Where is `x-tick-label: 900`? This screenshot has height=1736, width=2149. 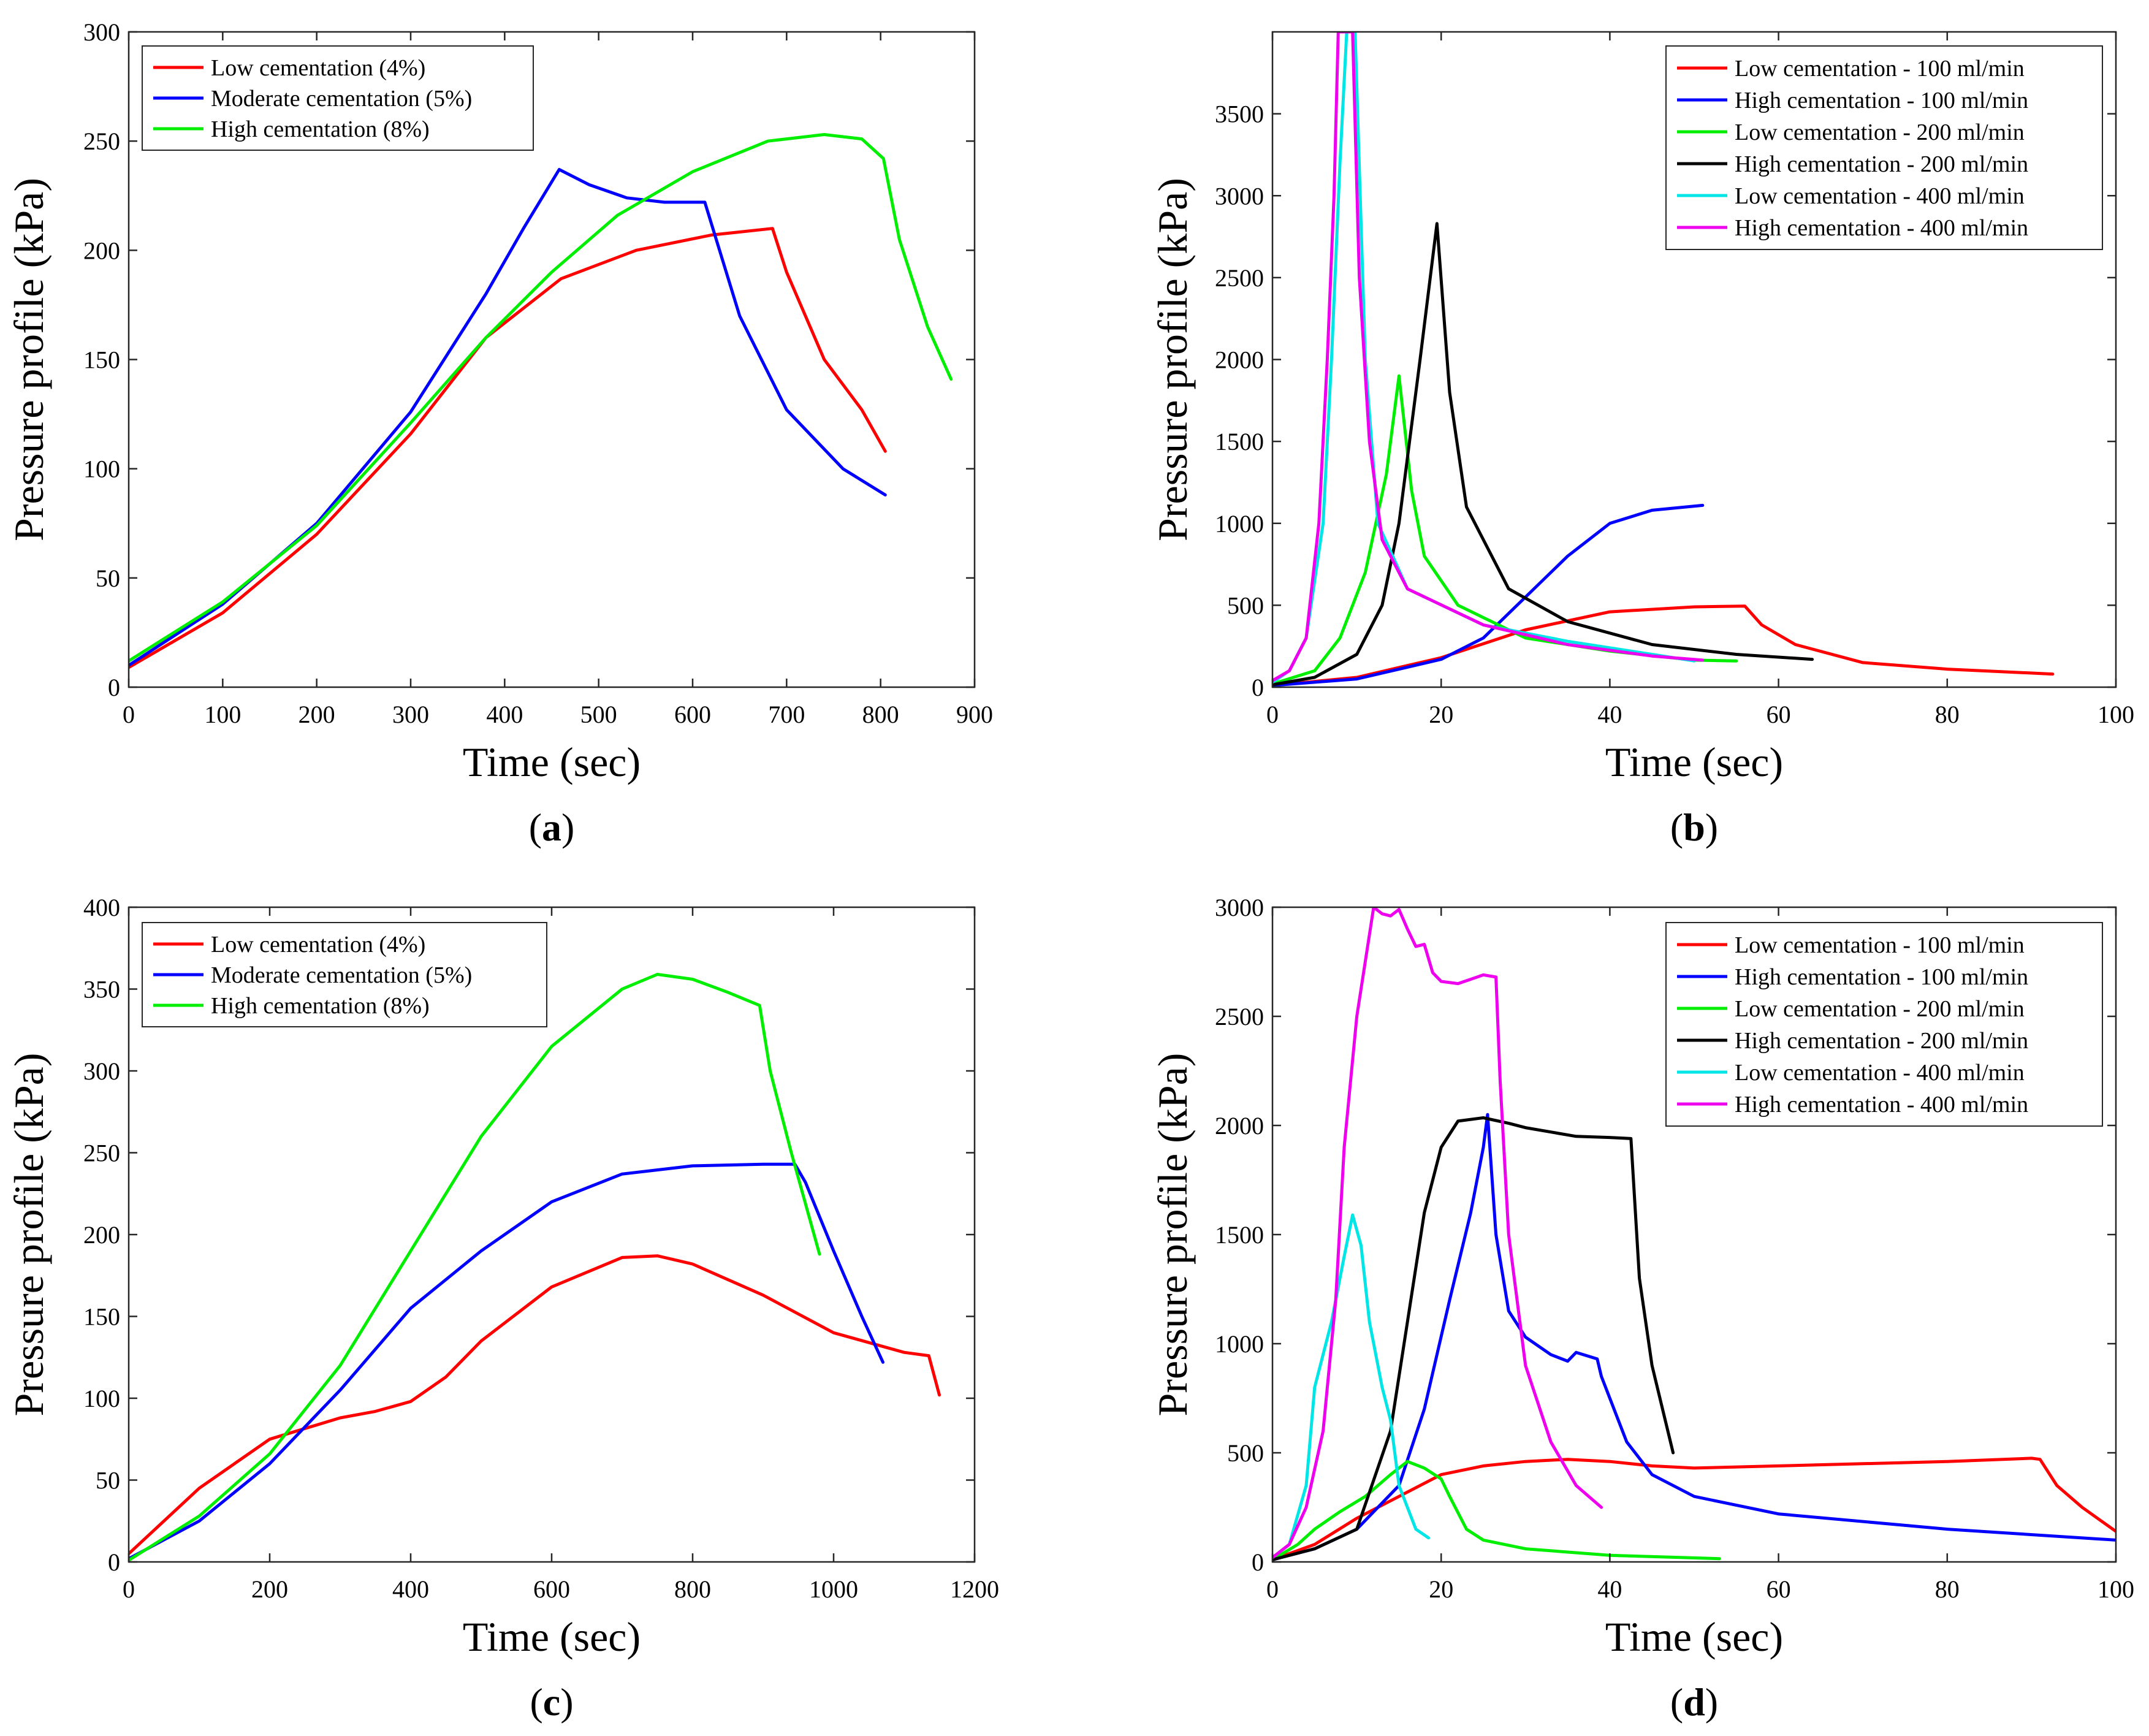 x-tick-label: 900 is located at coordinates (974, 714).